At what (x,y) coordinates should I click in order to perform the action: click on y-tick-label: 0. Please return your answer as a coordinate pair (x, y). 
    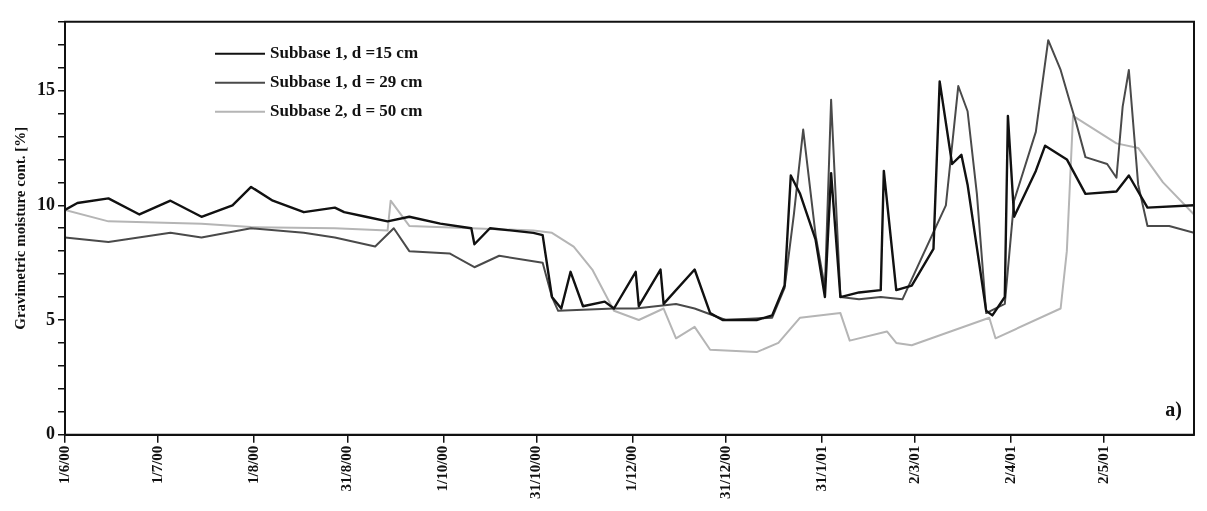
    Looking at the image, I should click on (50, 433).